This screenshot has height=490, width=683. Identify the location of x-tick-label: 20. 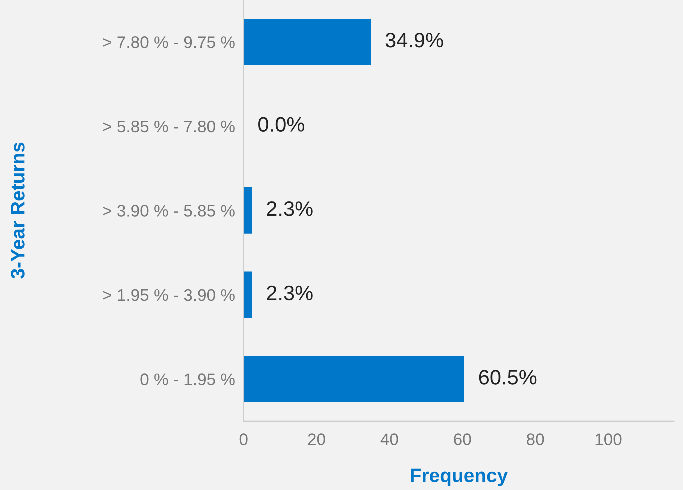
(317, 440).